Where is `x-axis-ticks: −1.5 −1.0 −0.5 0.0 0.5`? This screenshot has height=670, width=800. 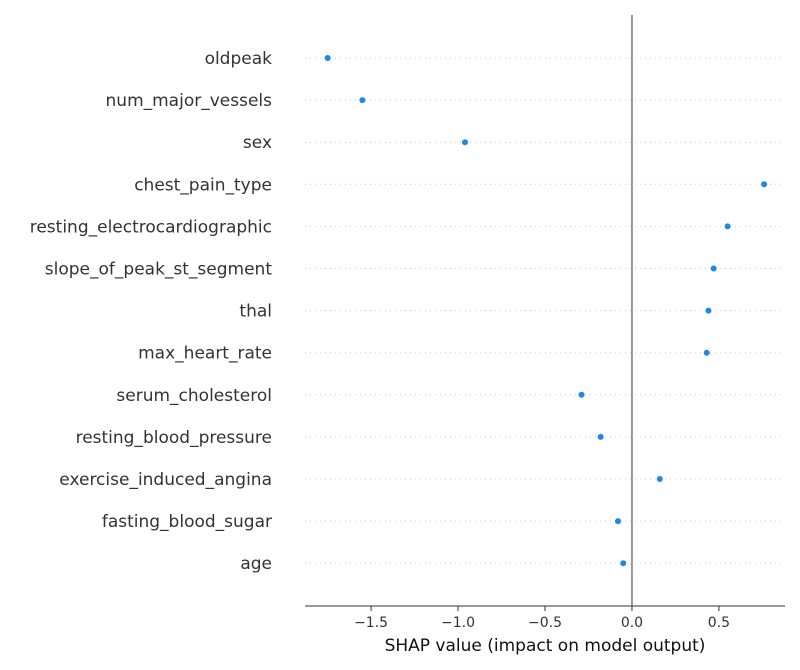
x-axis-ticks: −1.5 −1.0 −0.5 0.0 0.5 is located at coordinates (542, 618).